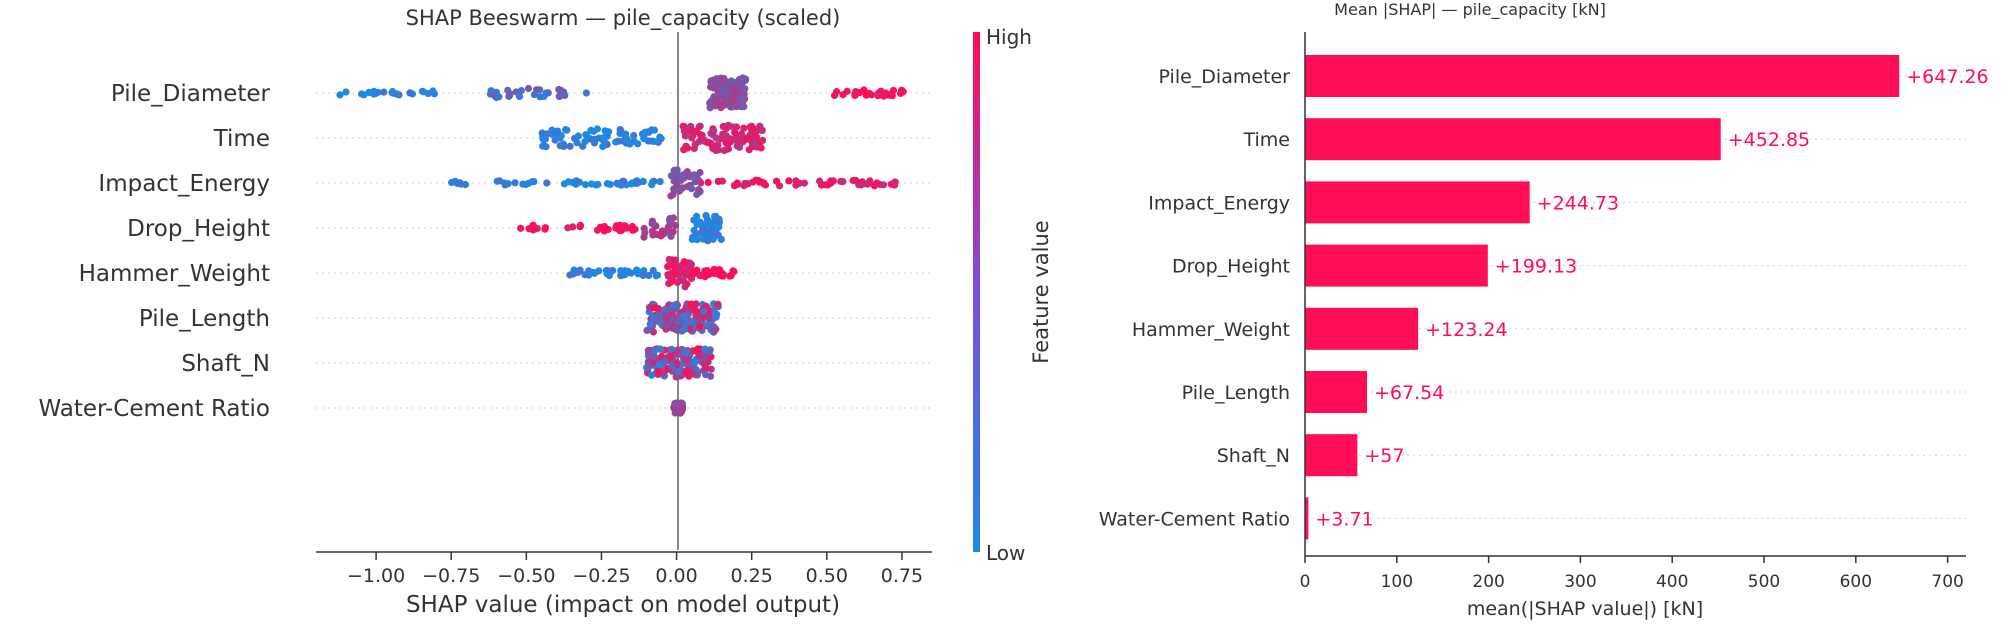  I want to click on bar-x-ticks: 0 100 200 300 400 500 600 700, so click(1632, 574).